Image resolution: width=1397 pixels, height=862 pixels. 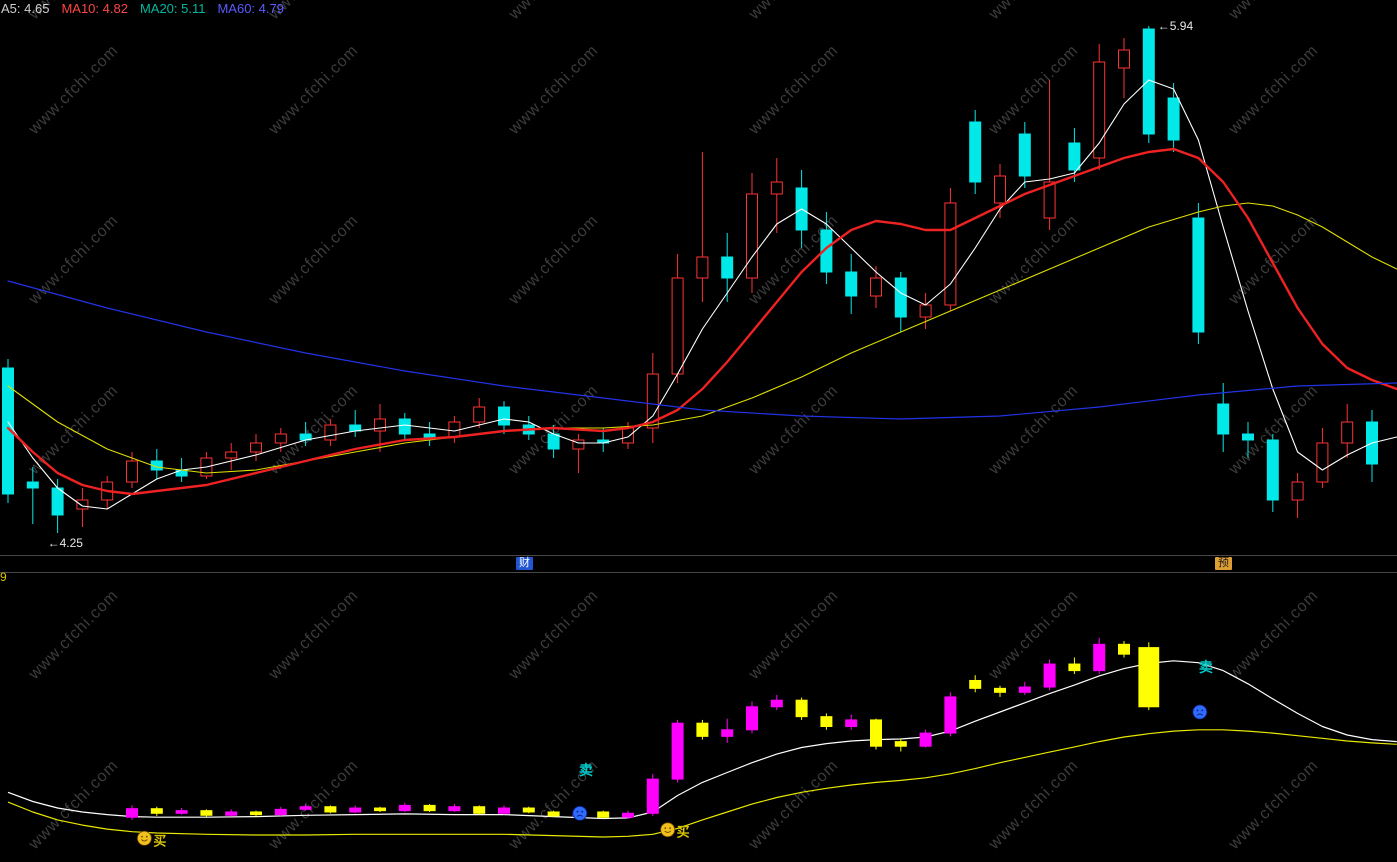 I want to click on ma-indicator-header: A5: 4.65 MA10: 4.82 MA20: 5.11 MA60: 4.79, so click(x=148, y=8).